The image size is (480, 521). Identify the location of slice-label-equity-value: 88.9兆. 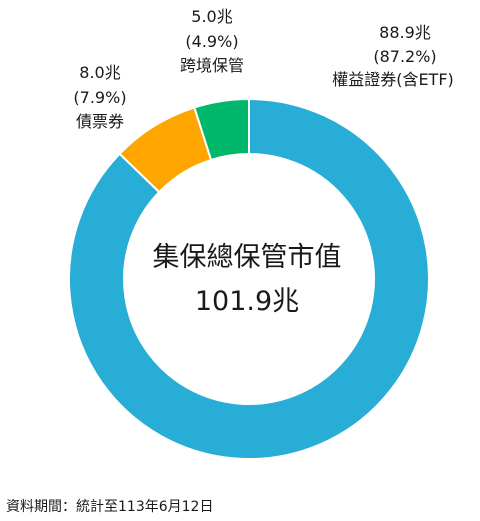
(405, 32).